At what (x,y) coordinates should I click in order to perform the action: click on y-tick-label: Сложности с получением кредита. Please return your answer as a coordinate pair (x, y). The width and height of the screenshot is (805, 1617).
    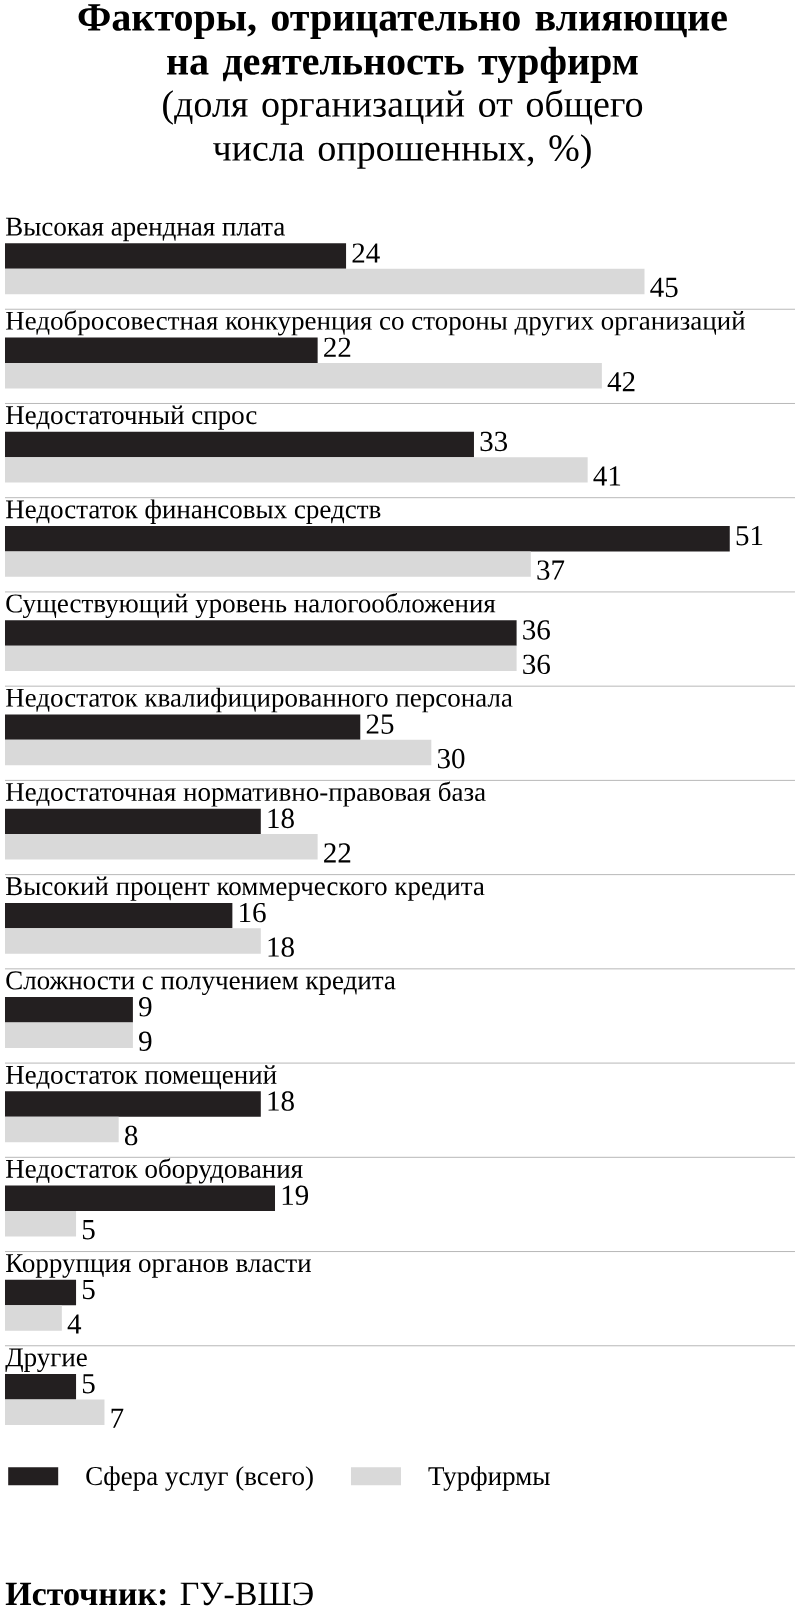
    Looking at the image, I should click on (201, 983).